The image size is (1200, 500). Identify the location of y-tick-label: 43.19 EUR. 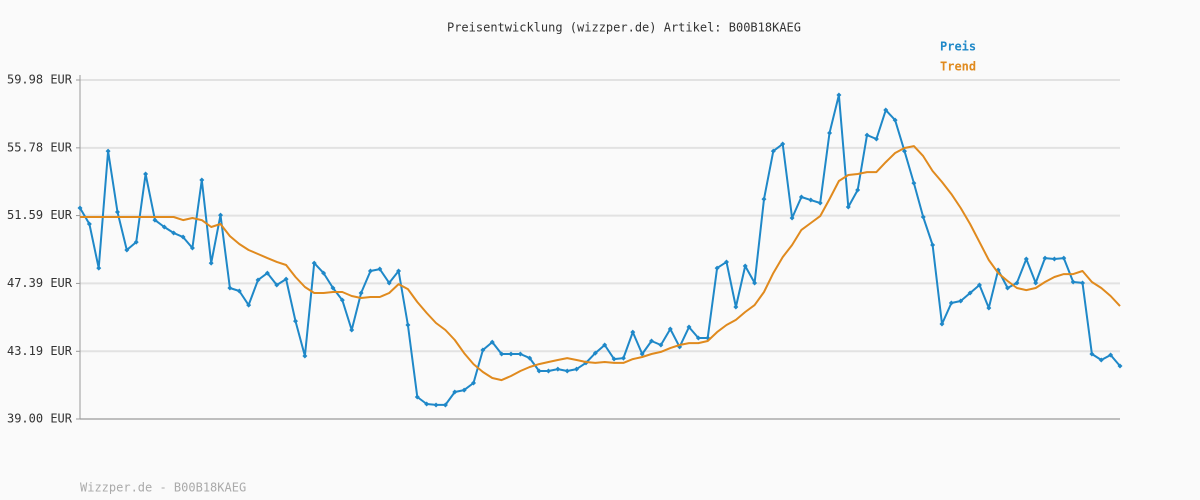
(40, 351).